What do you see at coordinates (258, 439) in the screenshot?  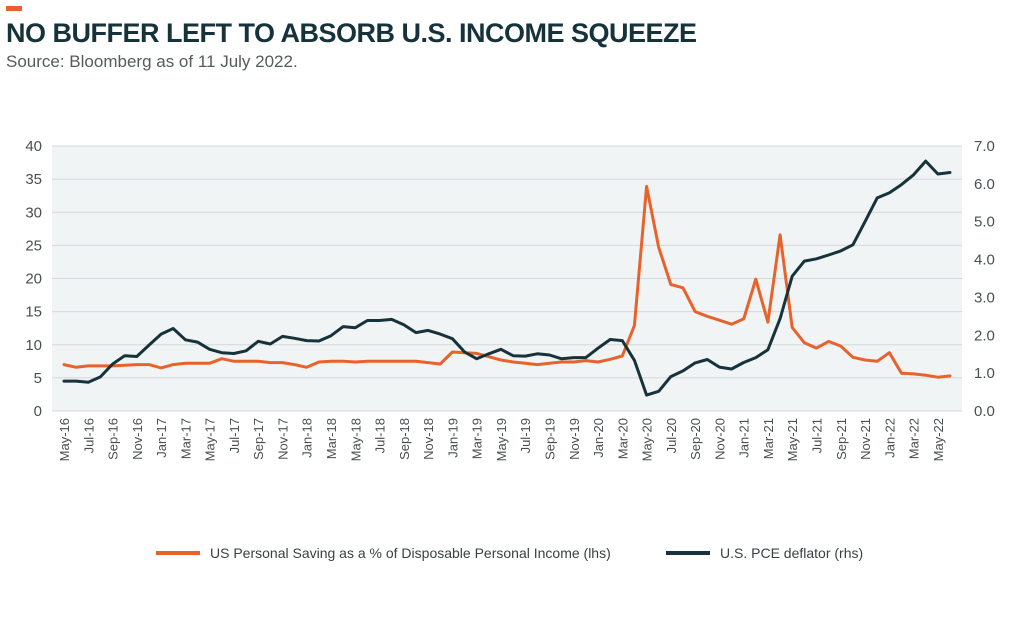 I see `x-tick-label: Sep-17` at bounding box center [258, 439].